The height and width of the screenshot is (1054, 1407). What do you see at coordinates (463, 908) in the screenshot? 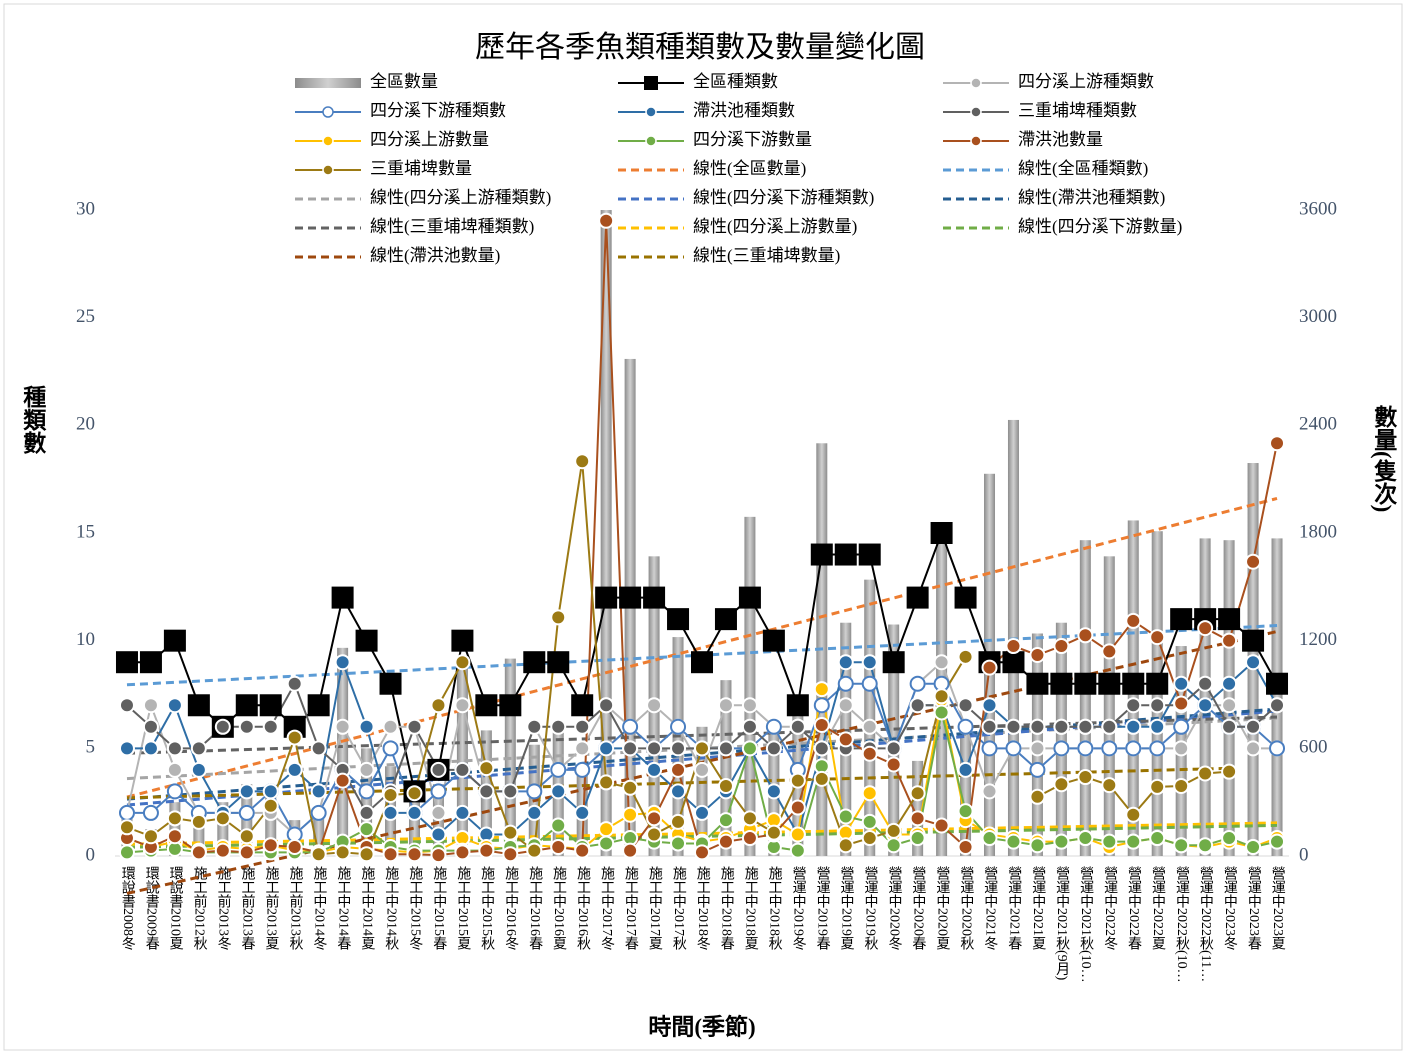
I see `x-tick-label: 施工中2015夏` at bounding box center [463, 908].